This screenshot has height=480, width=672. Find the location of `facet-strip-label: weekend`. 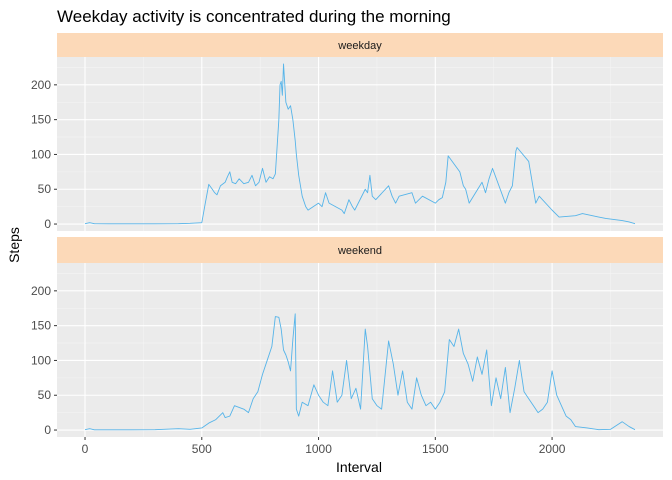

facet-strip-label: weekend is located at coordinates (359, 251).